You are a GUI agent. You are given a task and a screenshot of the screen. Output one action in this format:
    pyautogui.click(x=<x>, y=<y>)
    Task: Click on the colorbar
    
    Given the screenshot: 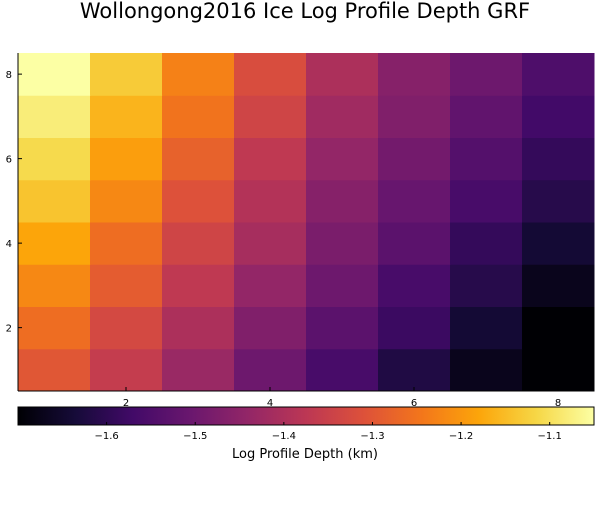 What is the action you would take?
    pyautogui.click(x=306, y=416)
    